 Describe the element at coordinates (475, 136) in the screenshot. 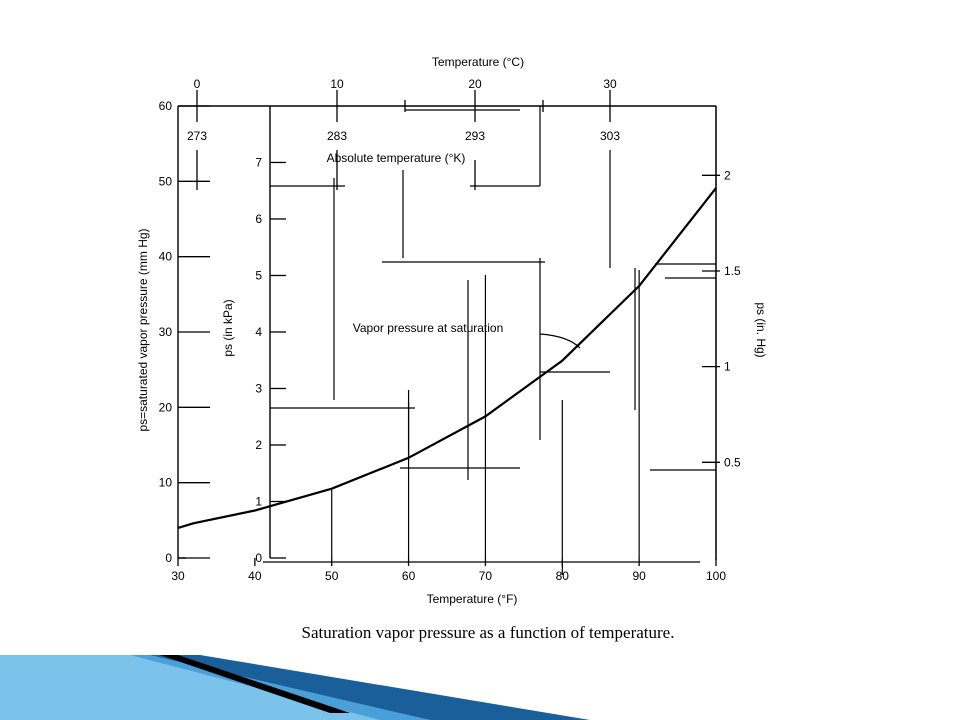

I see `kelvin-tick-label-293: 293` at that location.